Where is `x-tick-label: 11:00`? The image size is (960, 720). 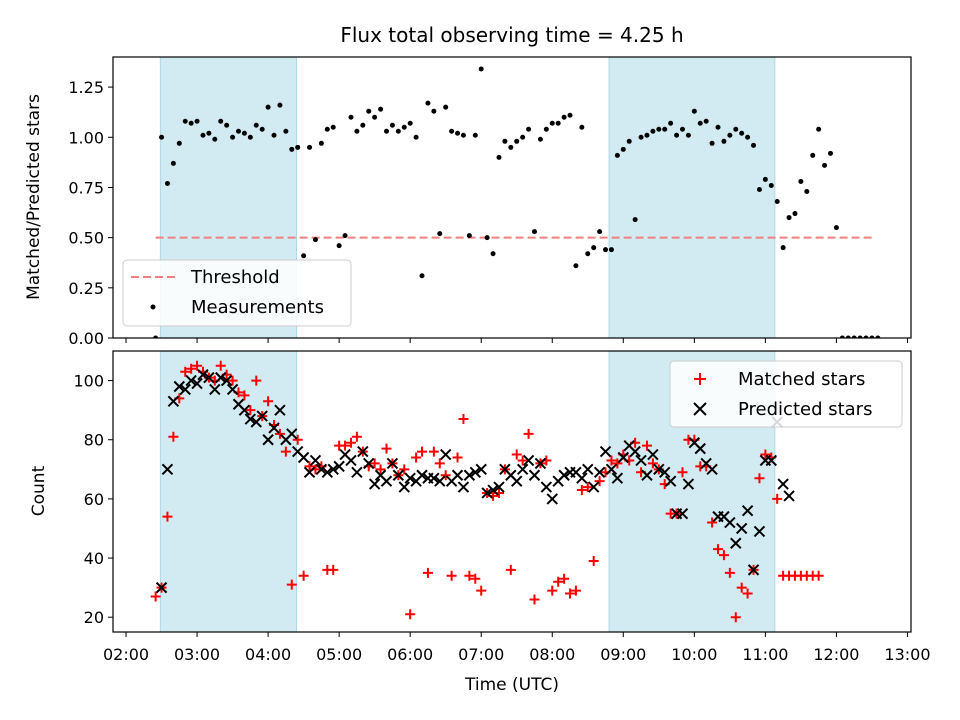 x-tick-label: 11:00 is located at coordinates (765, 654).